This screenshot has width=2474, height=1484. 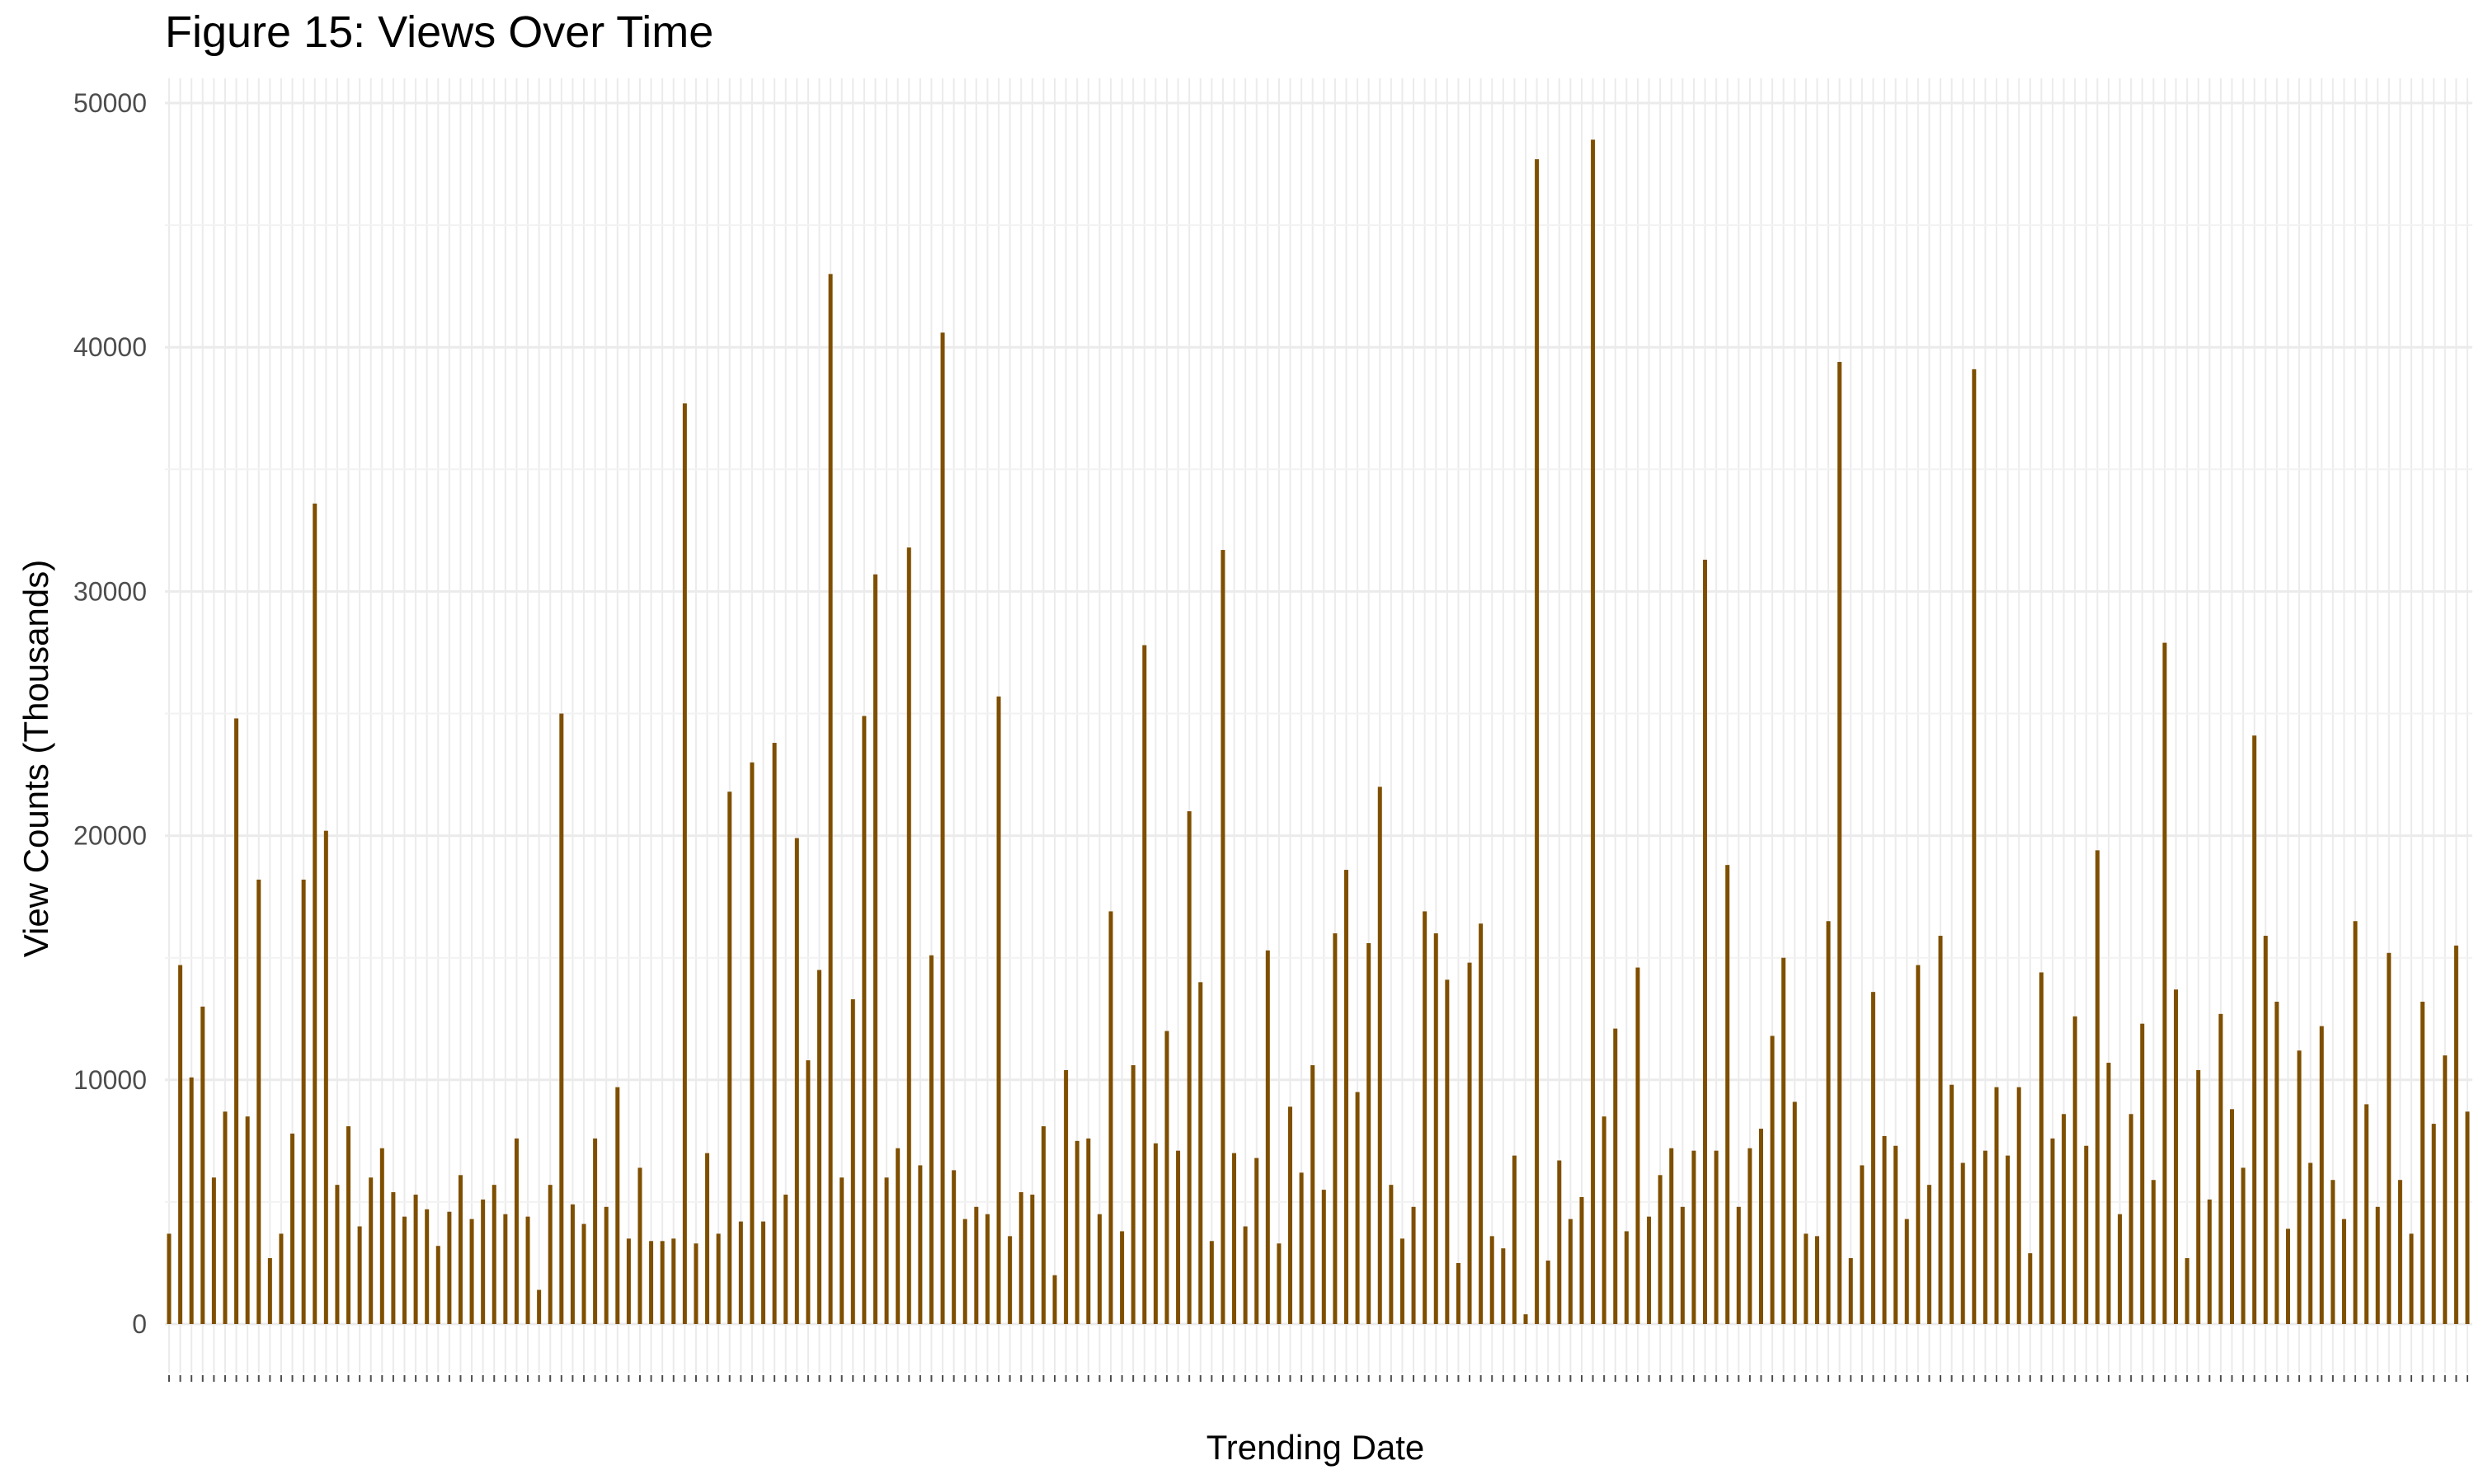 I want to click on y-axis-ticks: 0 10000 20000 30000 40000 50000, so click(x=110, y=713).